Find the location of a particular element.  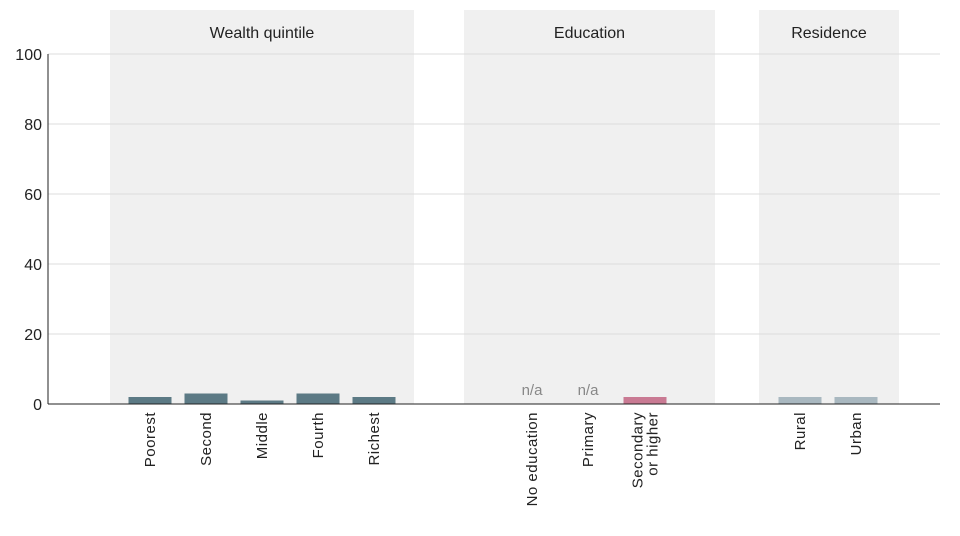

x-tick-label: Second is located at coordinates (206, 439).